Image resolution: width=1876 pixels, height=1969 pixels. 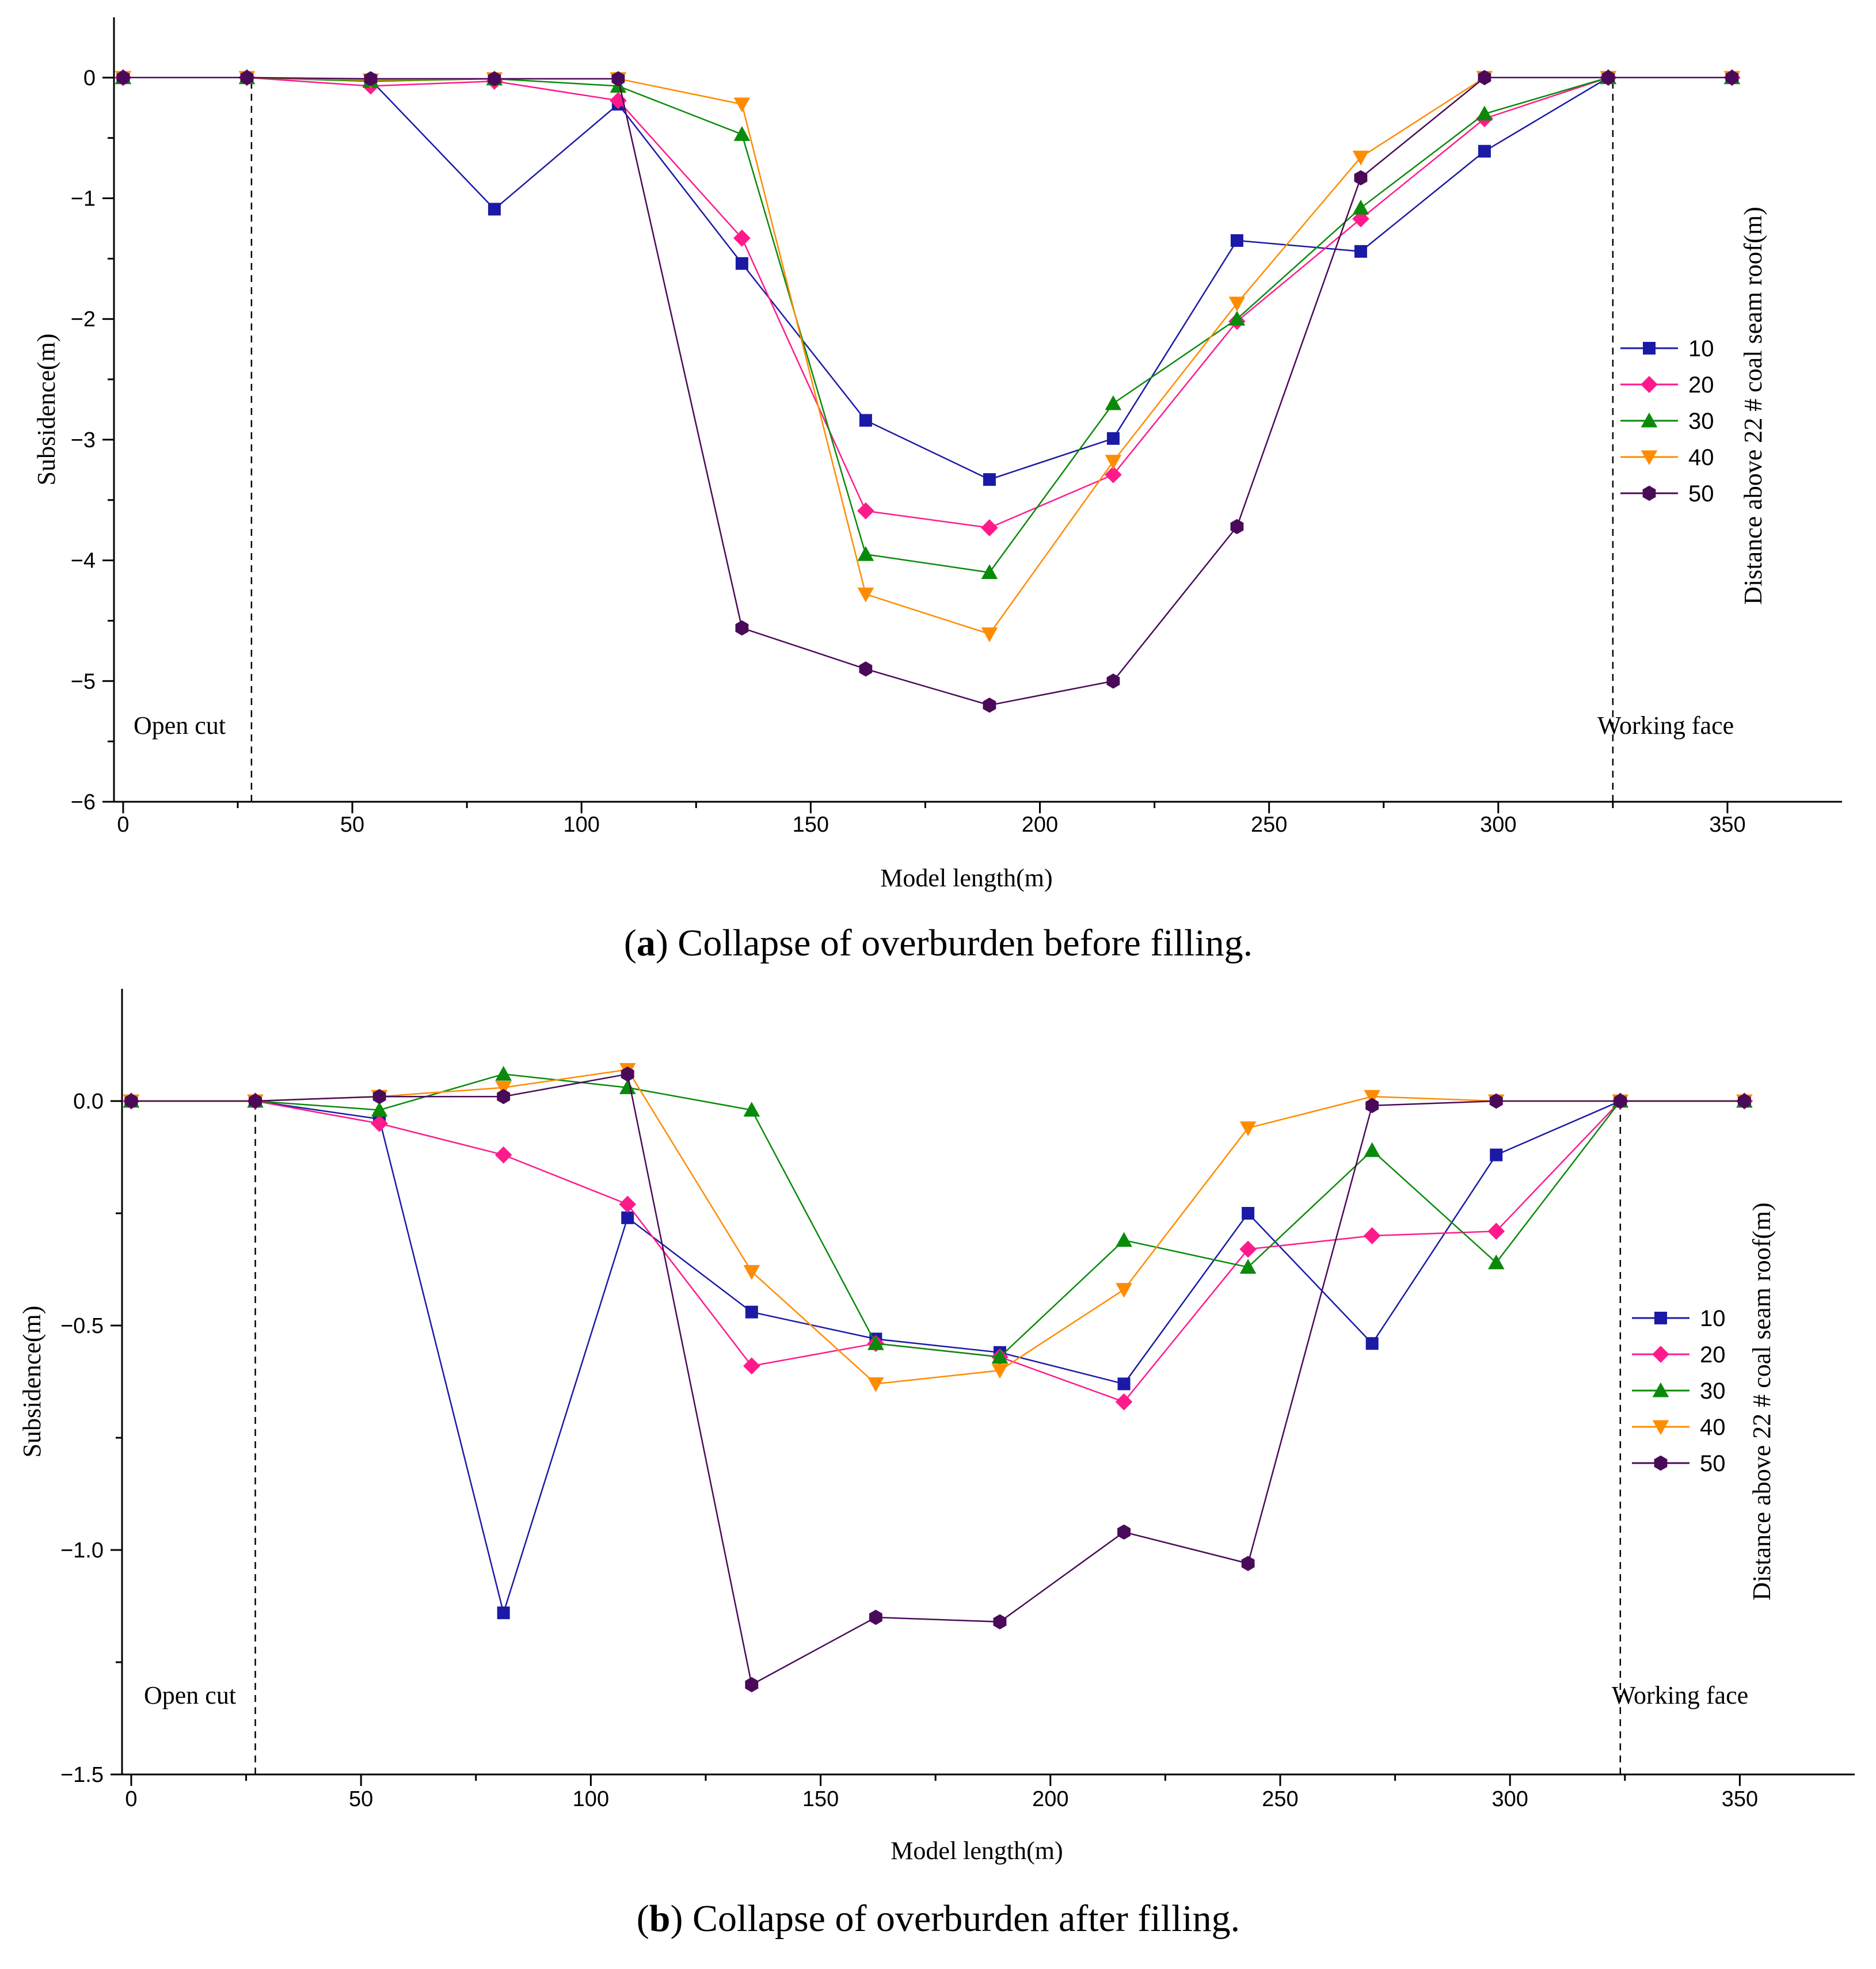 What do you see at coordinates (643, 1919) in the screenshot?
I see `caption-open-paren: (` at bounding box center [643, 1919].